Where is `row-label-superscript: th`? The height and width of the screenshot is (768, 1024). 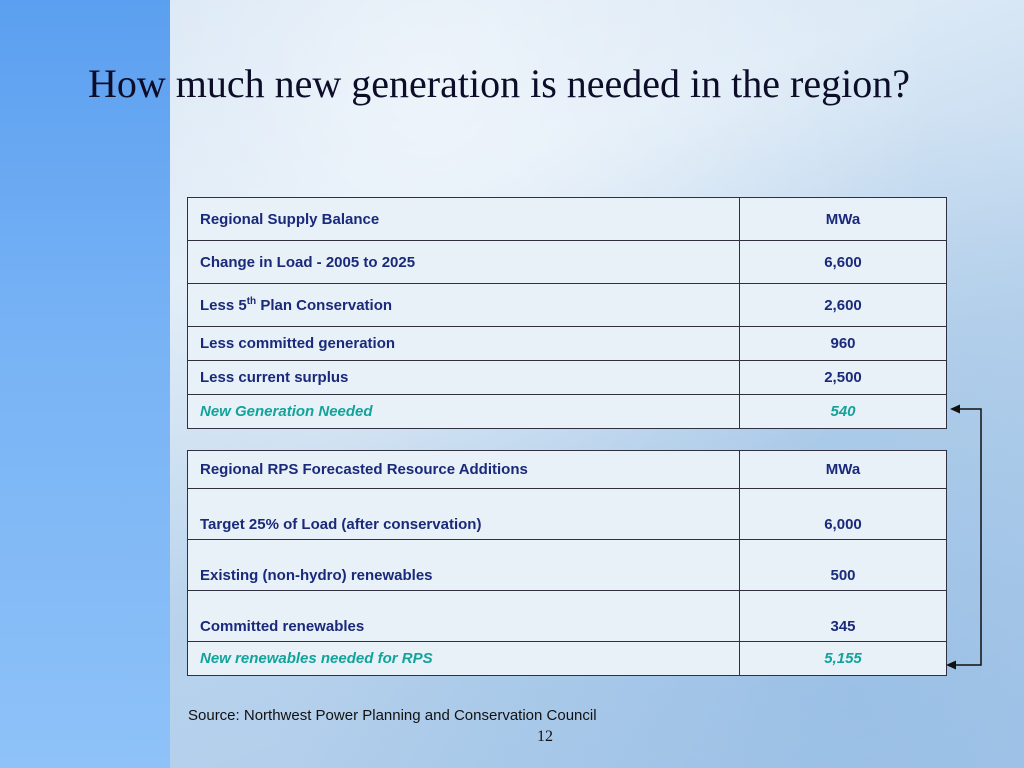 row-label-superscript: th is located at coordinates (251, 301).